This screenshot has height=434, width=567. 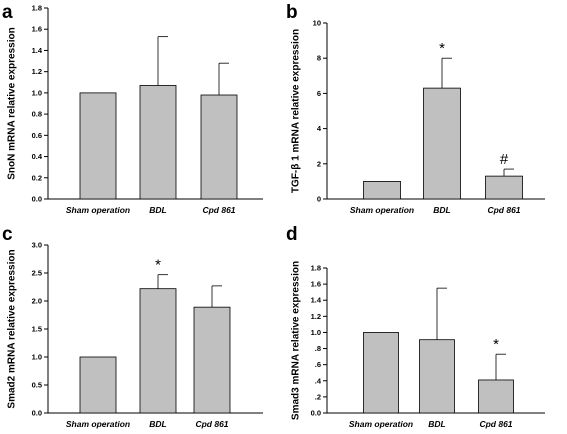 I want to click on y-tick-label: 0, so click(x=319, y=199).